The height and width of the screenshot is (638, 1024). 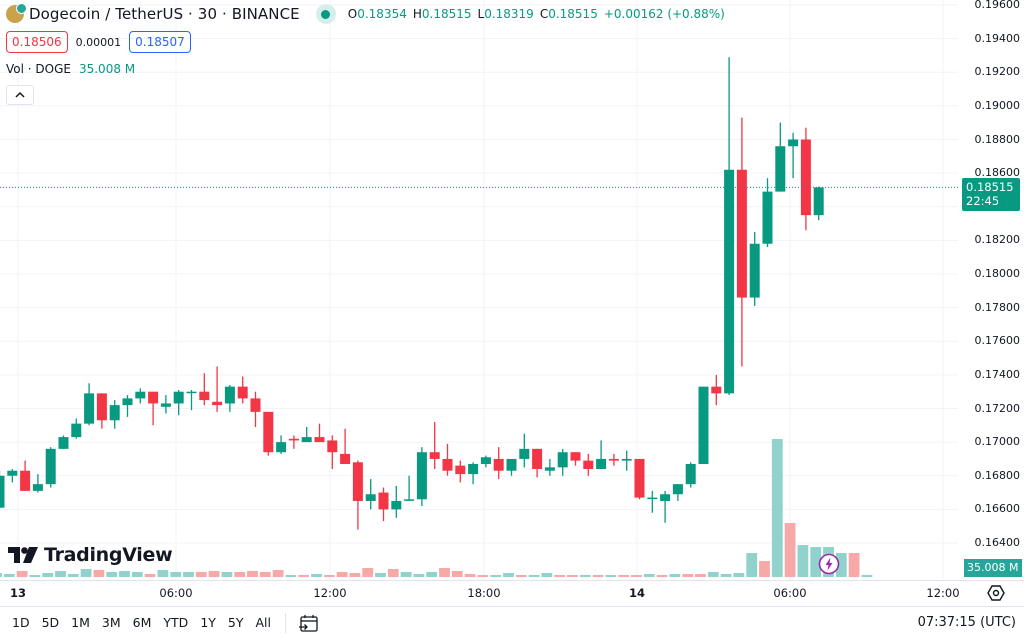 I want to click on time-axis-label: 14, so click(x=637, y=593).